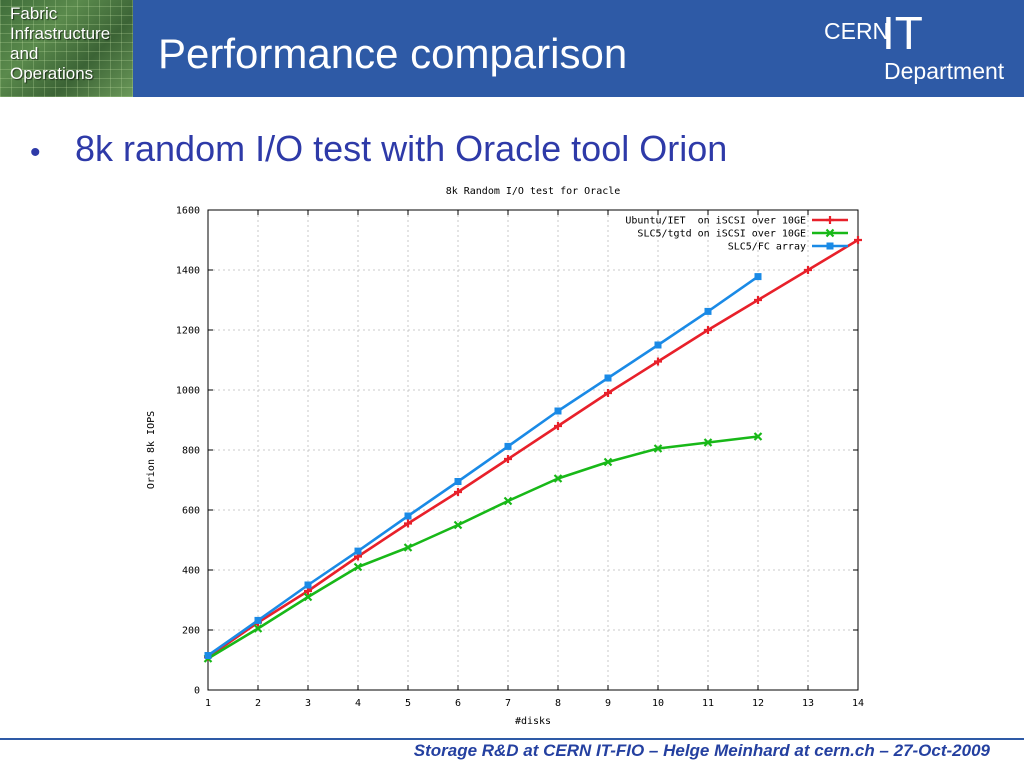  Describe the element at coordinates (188, 271) in the screenshot. I see `y-tick-label: 1400` at that location.